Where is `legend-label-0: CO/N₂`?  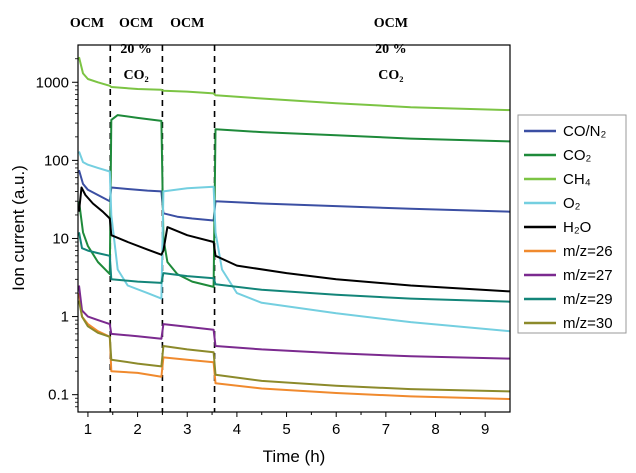
legend-label-0: CO/N₂ is located at coordinates (585, 131).